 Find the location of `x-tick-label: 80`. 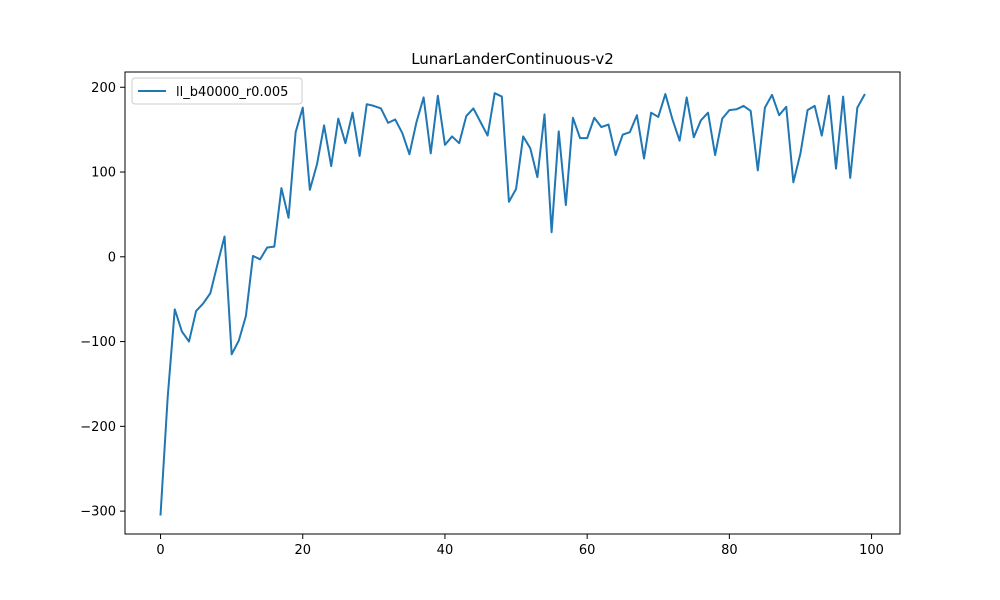

x-tick-label: 80 is located at coordinates (729, 550).